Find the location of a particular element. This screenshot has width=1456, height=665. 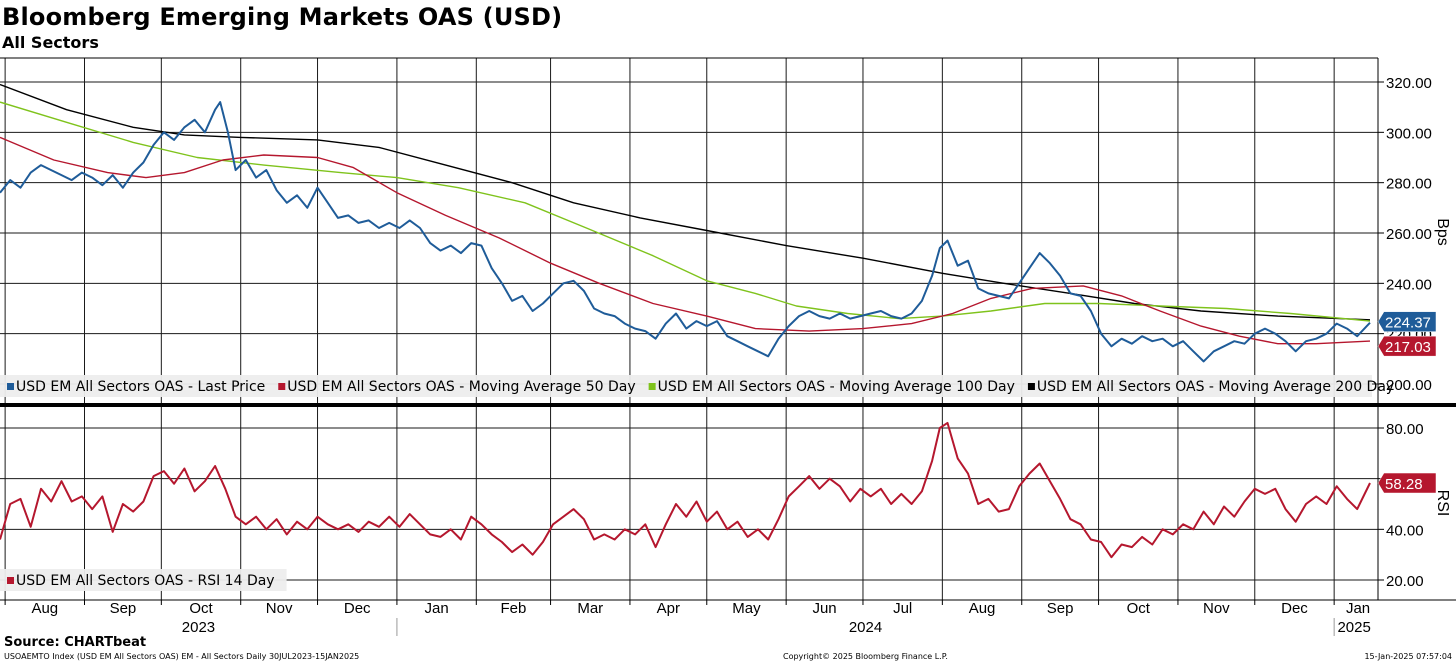

rsi-tick-label: 40.00 is located at coordinates (1405, 530).